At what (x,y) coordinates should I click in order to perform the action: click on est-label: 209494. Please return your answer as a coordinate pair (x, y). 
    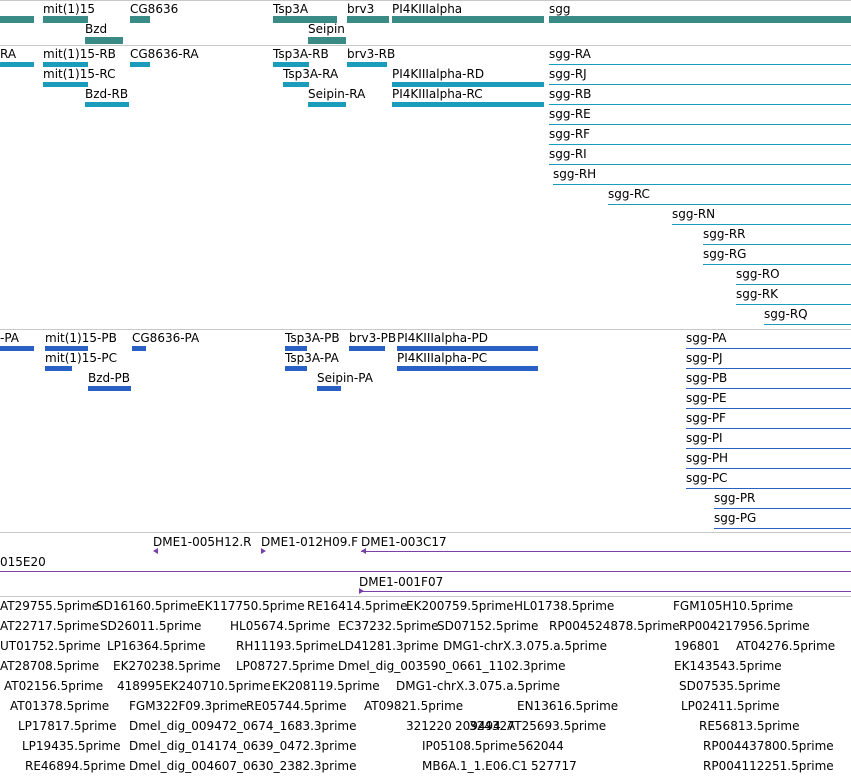
    Looking at the image, I should click on (478, 726).